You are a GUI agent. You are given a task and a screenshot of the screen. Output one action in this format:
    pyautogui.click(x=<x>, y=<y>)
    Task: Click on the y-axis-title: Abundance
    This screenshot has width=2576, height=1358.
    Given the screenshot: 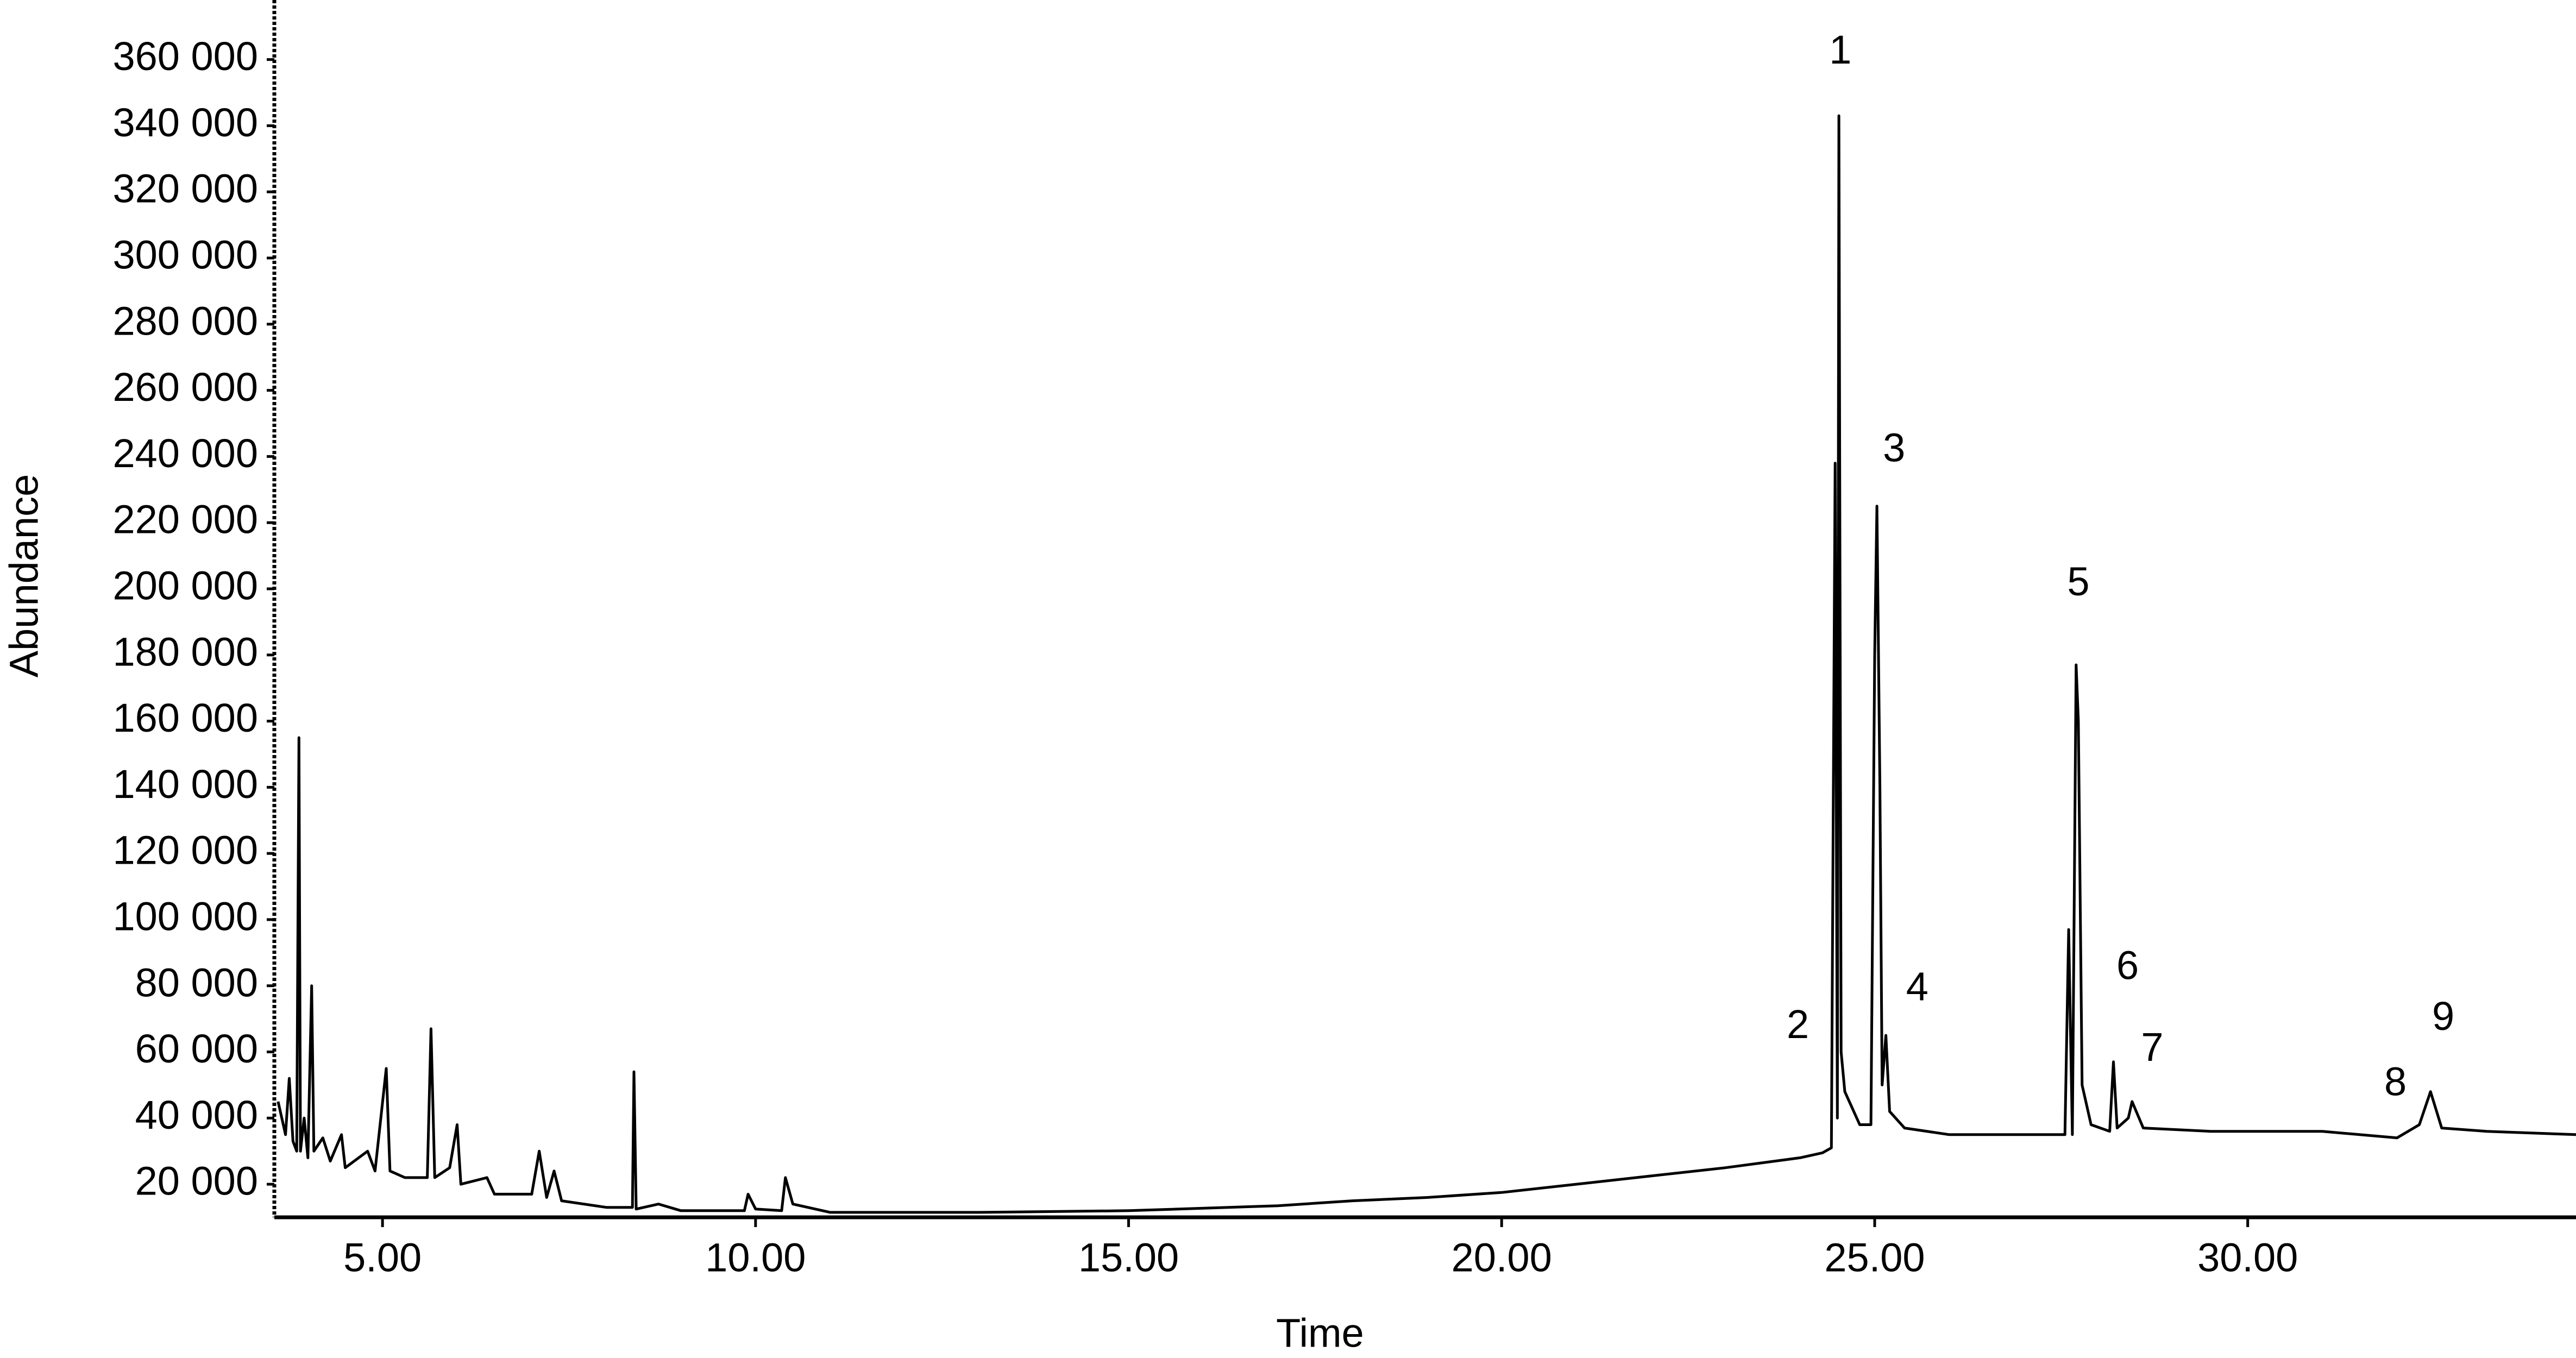 What is the action you would take?
    pyautogui.click(x=24, y=575)
    